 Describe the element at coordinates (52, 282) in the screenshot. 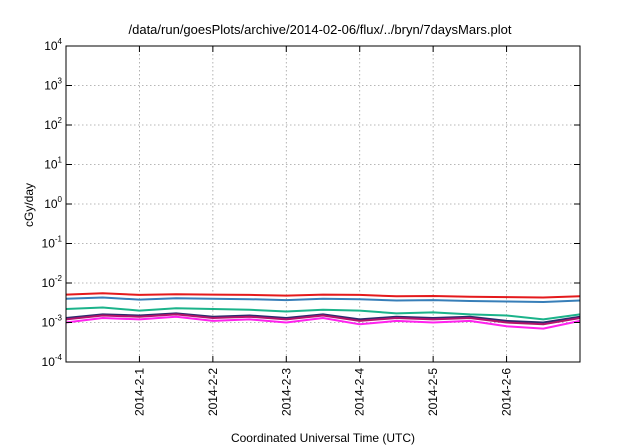

I see `y-tick-label: 10⁻²` at that location.